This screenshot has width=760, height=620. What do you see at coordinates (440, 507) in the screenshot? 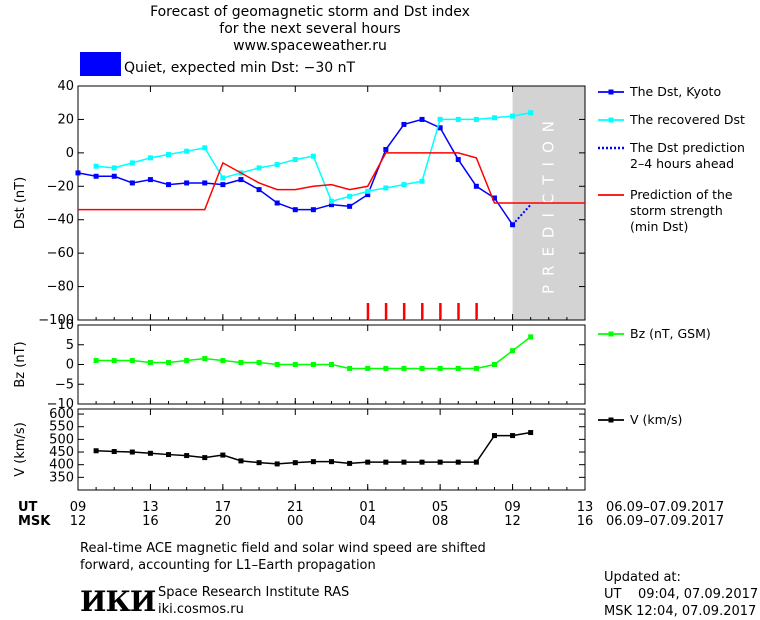
I see `ut-tick-label: 05` at bounding box center [440, 507].